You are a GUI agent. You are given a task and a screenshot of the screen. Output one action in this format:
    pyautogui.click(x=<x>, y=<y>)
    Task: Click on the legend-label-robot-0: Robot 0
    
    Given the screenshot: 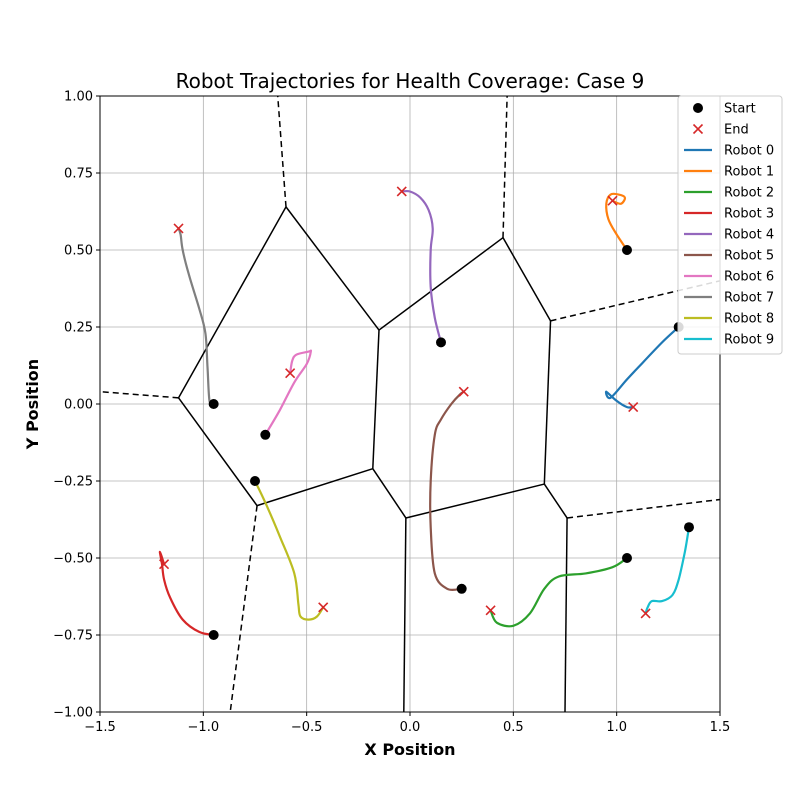 What is the action you would take?
    pyautogui.click(x=749, y=151)
    